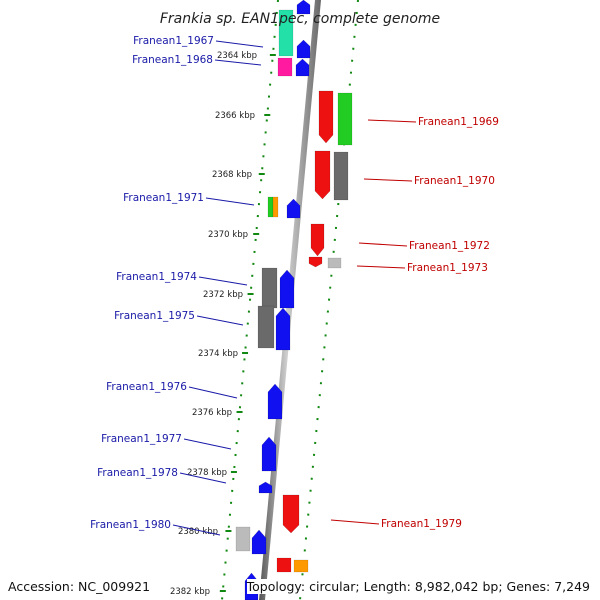 The image size is (600, 600). What do you see at coordinates (317, 240) in the screenshot?
I see `gene-arrow-1972` at bounding box center [317, 240].